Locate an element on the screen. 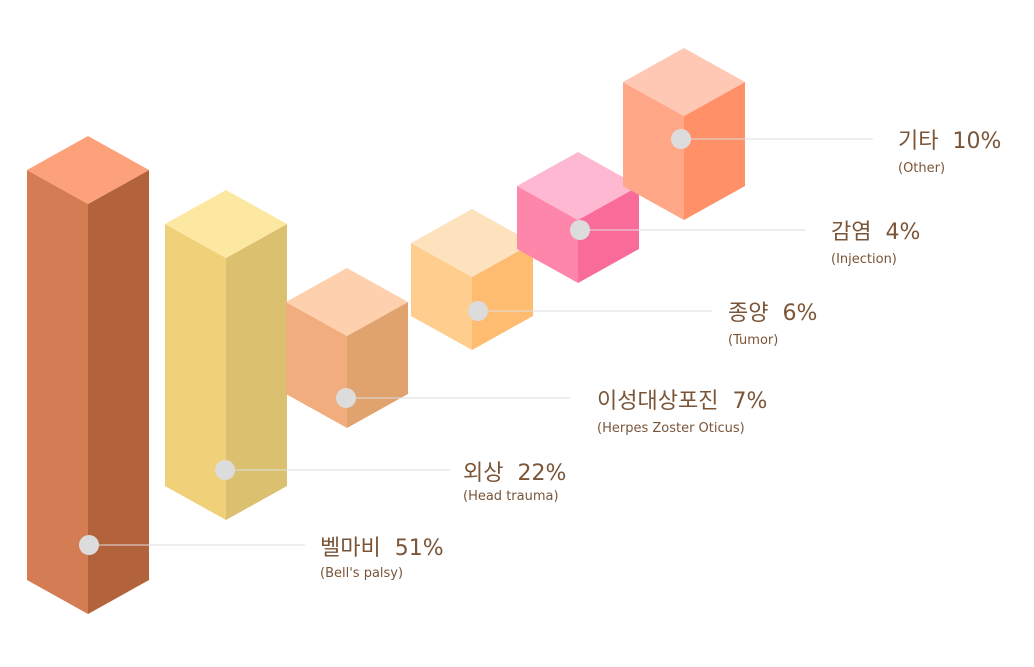 Image resolution: width=1034 pixels, height=667 pixels. bar-4-value-label: 6% is located at coordinates (799, 313).